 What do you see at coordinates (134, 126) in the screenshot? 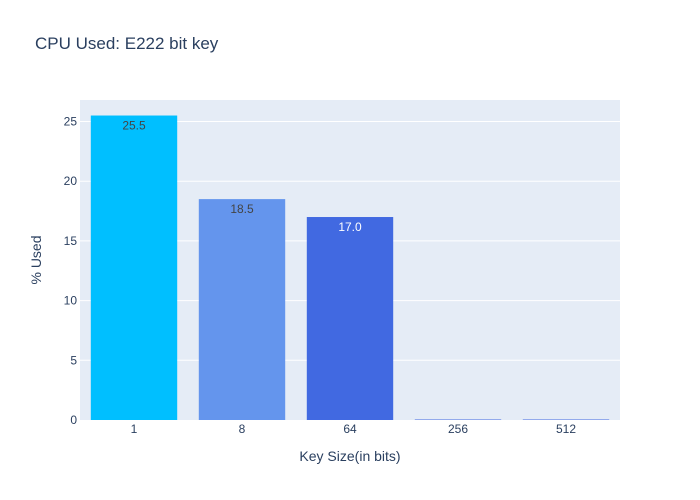
I see `bar-data-label: 25.5` at bounding box center [134, 126].